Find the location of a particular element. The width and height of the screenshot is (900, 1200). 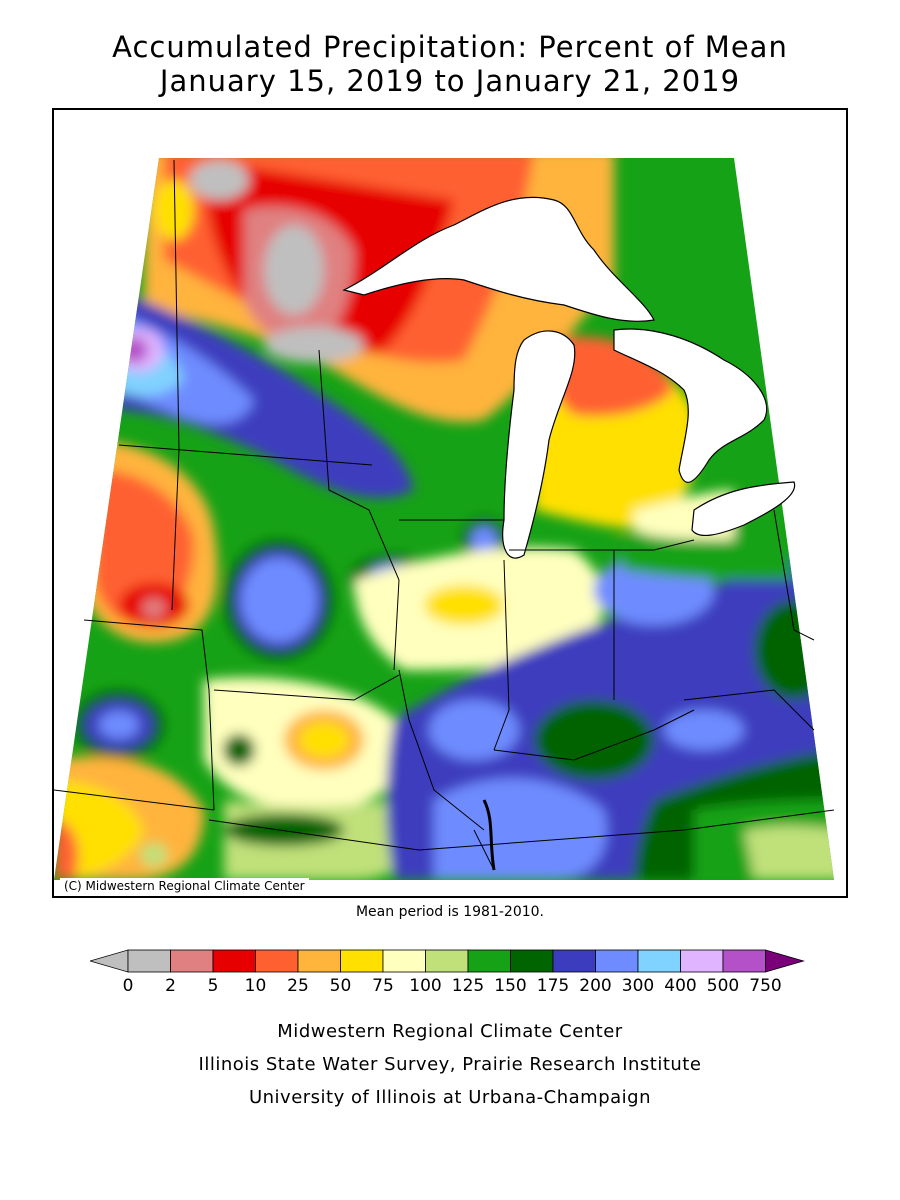

credit-line-1: Midwestern Regional Climate Center is located at coordinates (450, 1031).